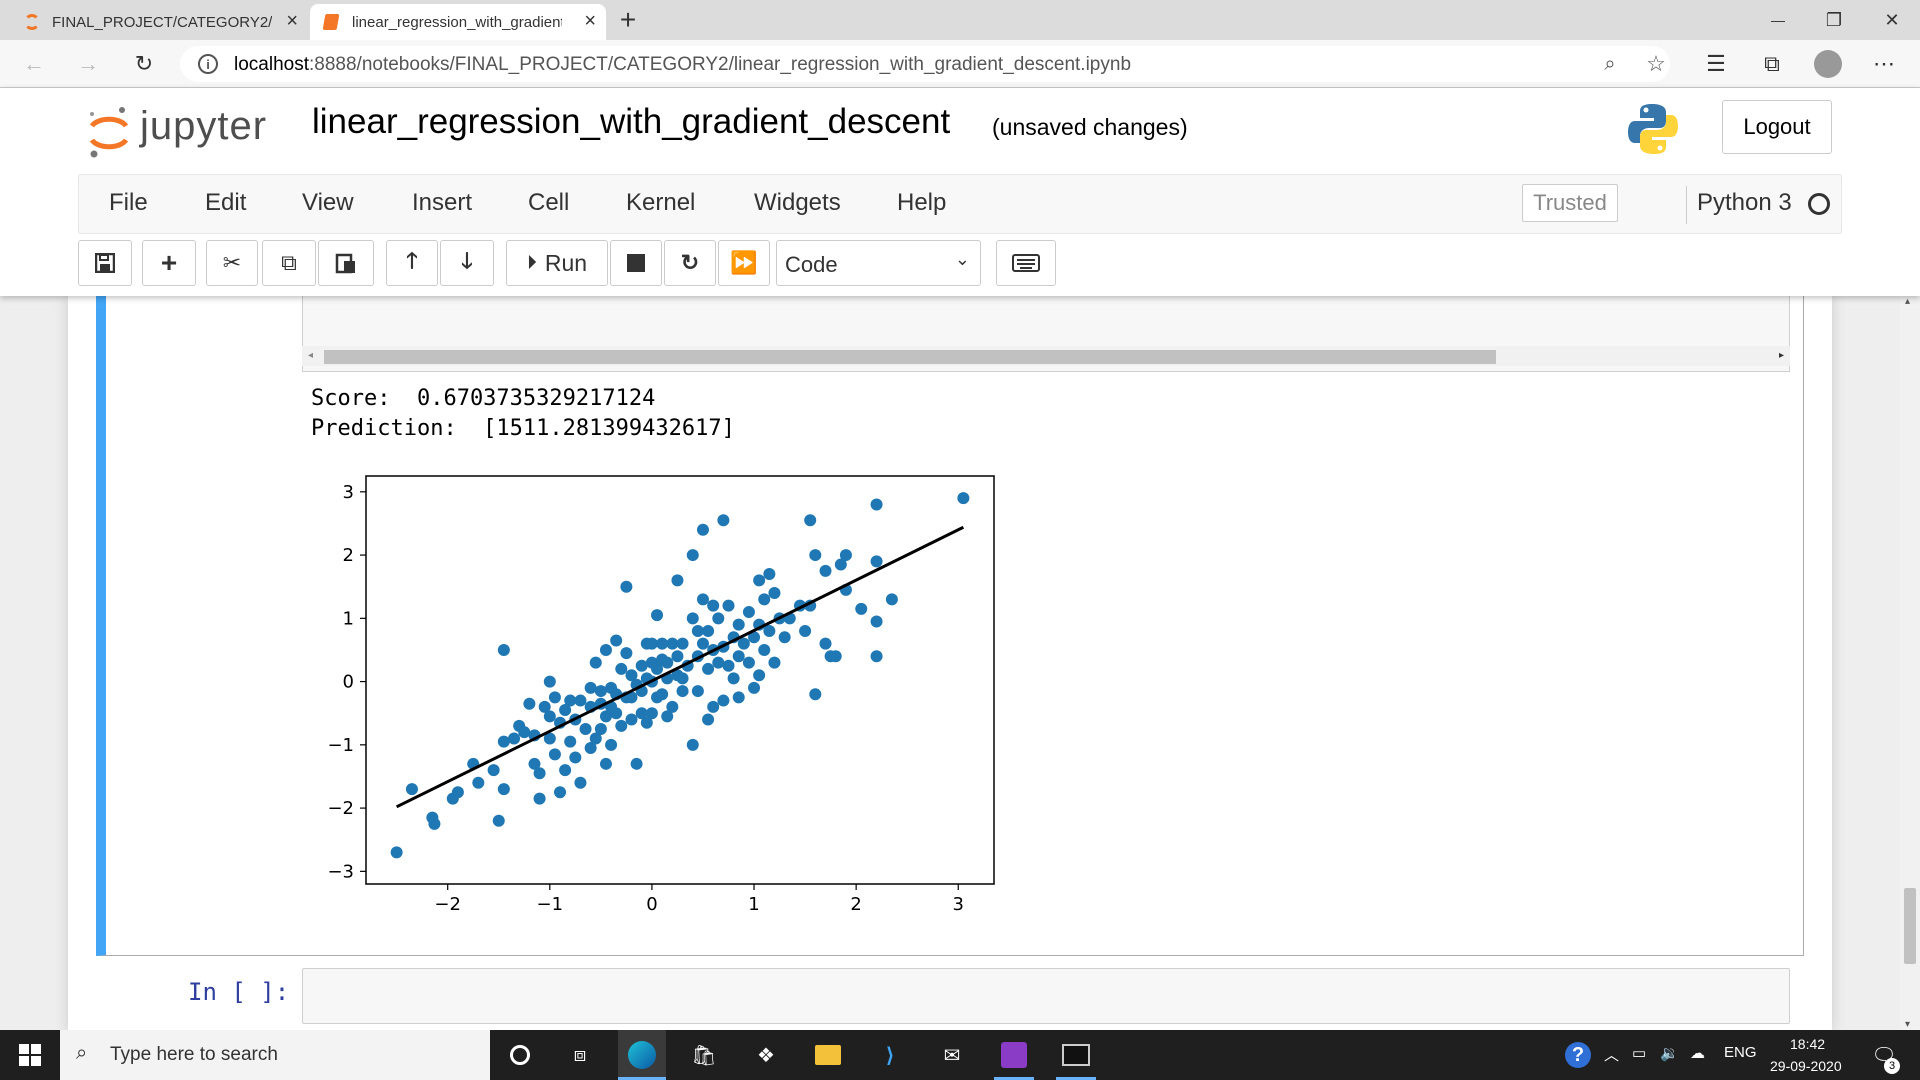 Image resolution: width=1920 pixels, height=1080 pixels. What do you see at coordinates (1834, 19) in the screenshot?
I see `maximize-button: ❐` at bounding box center [1834, 19].